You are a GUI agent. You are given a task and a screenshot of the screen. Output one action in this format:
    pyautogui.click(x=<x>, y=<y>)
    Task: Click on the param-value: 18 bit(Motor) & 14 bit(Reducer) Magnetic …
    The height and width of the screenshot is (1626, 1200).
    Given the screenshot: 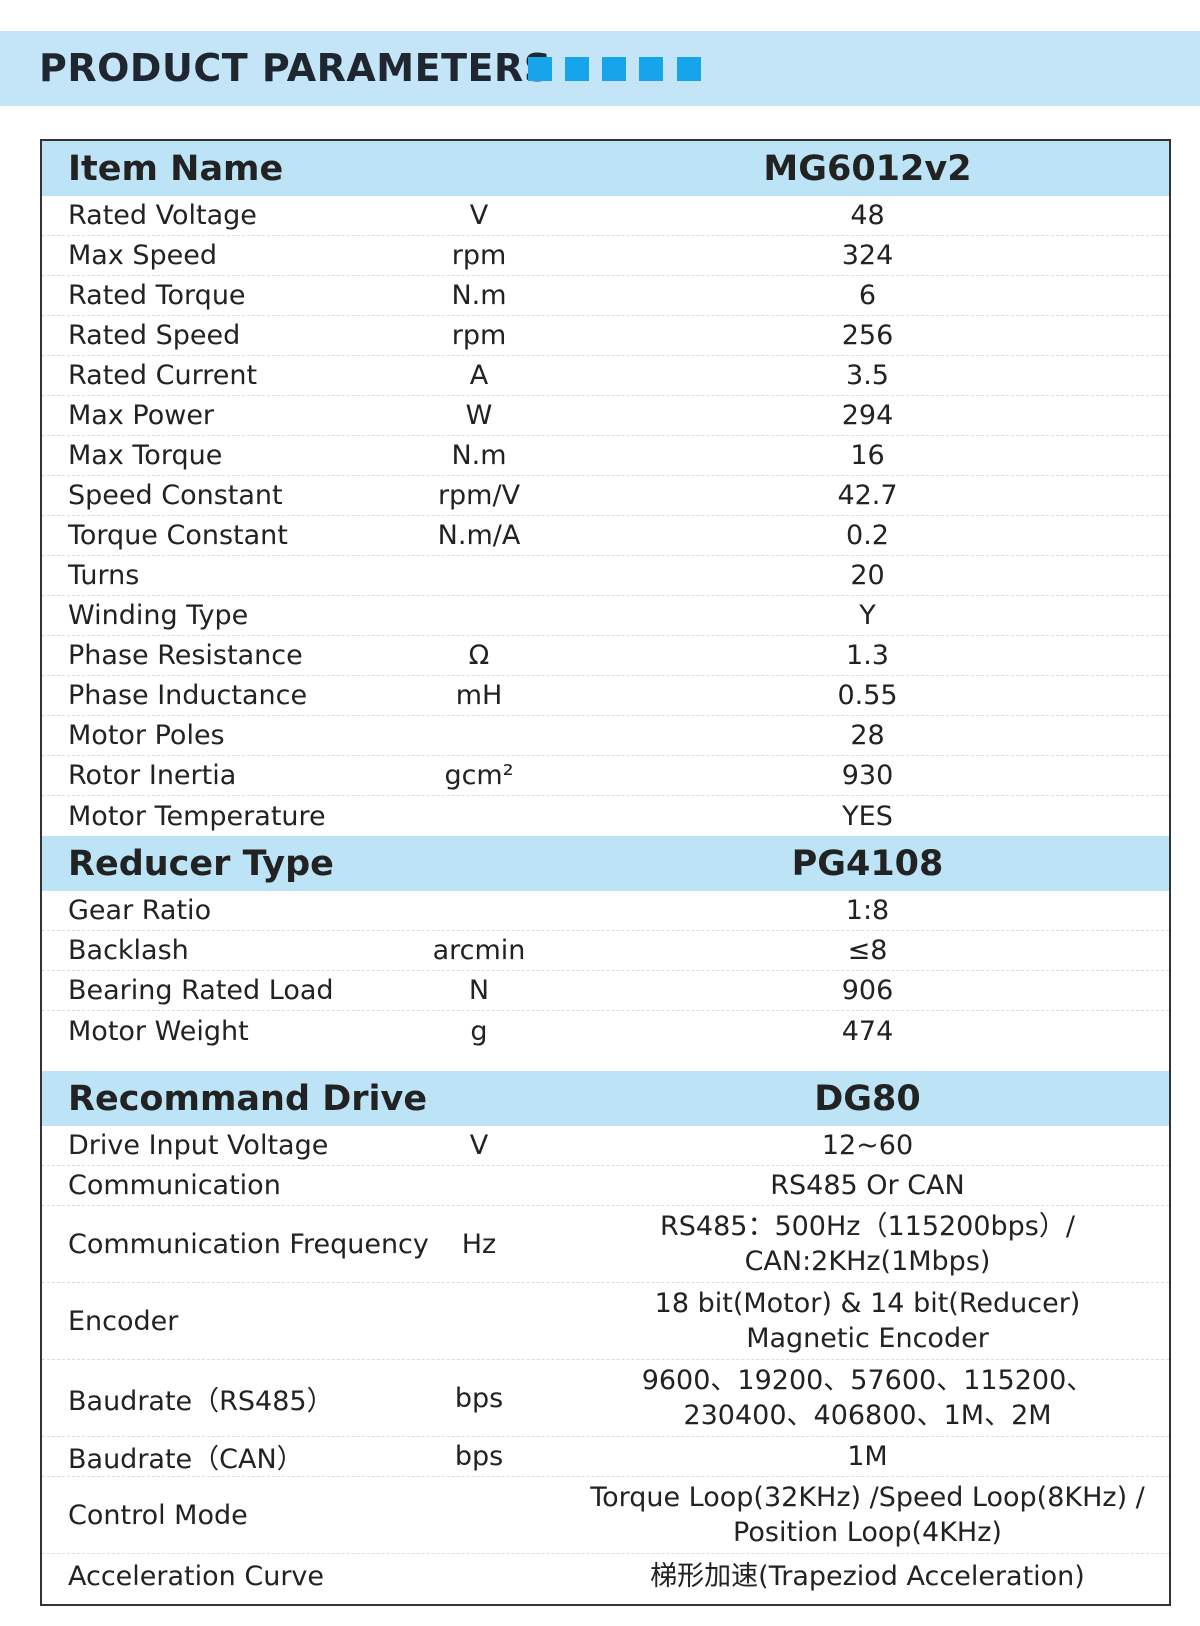 What is the action you would take?
    pyautogui.click(x=867, y=1321)
    